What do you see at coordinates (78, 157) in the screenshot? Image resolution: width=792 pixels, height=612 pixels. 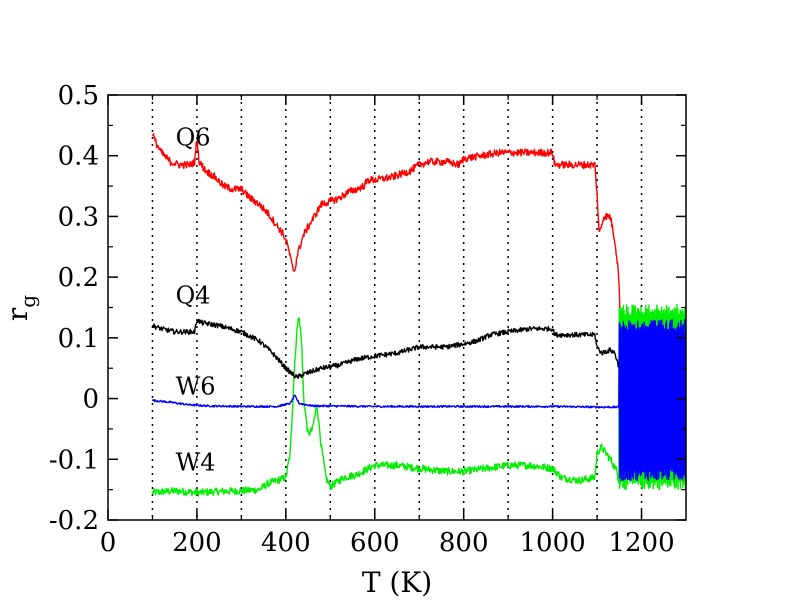 I see `y-tick-label: 0.4` at bounding box center [78, 157].